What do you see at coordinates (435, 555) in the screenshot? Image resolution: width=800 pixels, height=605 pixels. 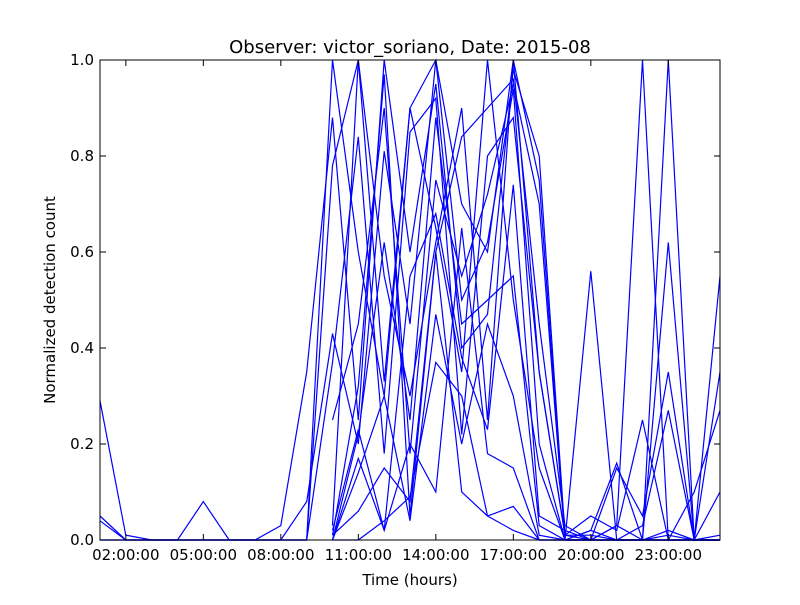 I see `x-tick-label: 14:00:00` at bounding box center [435, 555].